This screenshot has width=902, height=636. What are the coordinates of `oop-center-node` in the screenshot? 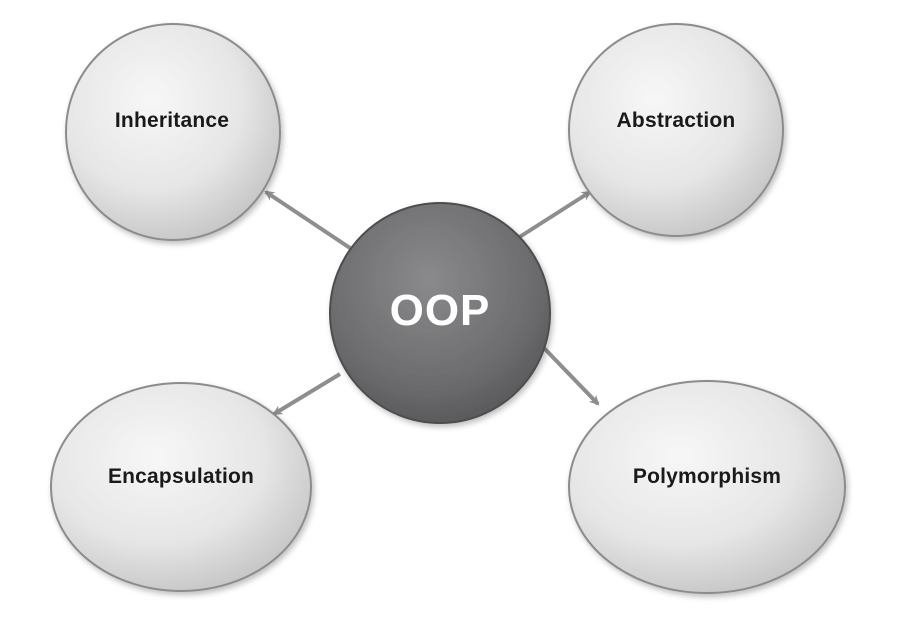 It's located at (440, 313).